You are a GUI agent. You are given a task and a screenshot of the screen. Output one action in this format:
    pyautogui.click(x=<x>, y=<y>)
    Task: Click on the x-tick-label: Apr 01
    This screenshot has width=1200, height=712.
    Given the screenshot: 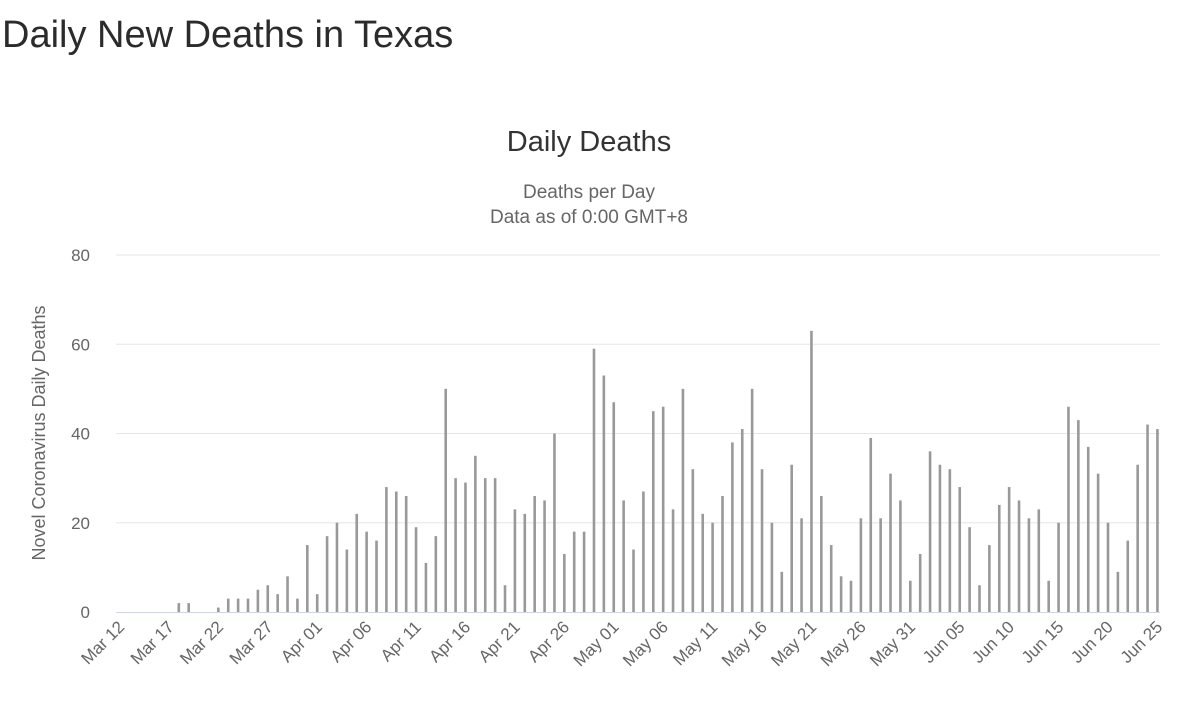 What is the action you would take?
    pyautogui.click(x=301, y=641)
    